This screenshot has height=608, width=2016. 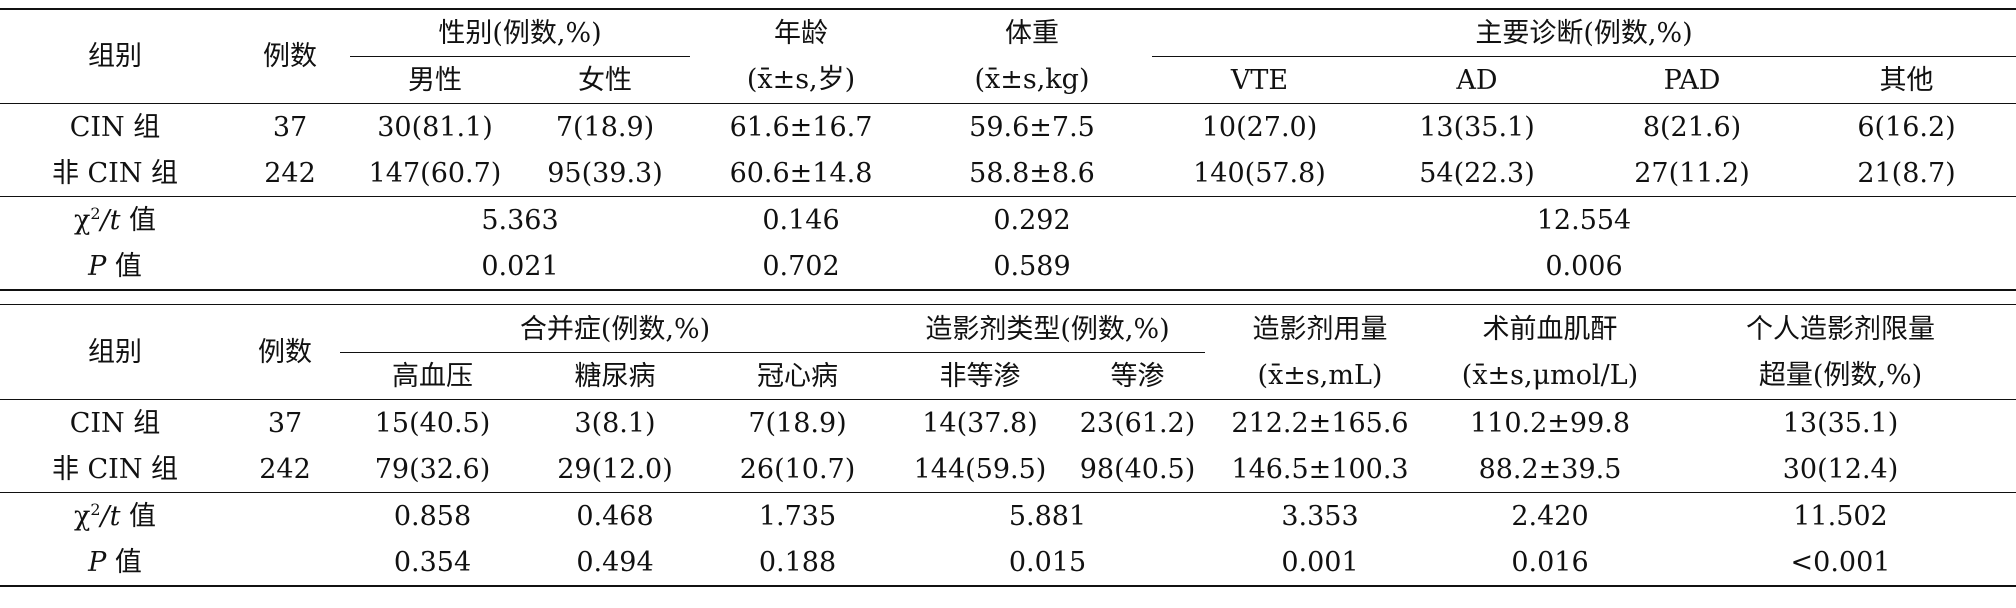 I want to click on header-diagnosis: 主要诊断(例数,%), so click(x=1584, y=33).